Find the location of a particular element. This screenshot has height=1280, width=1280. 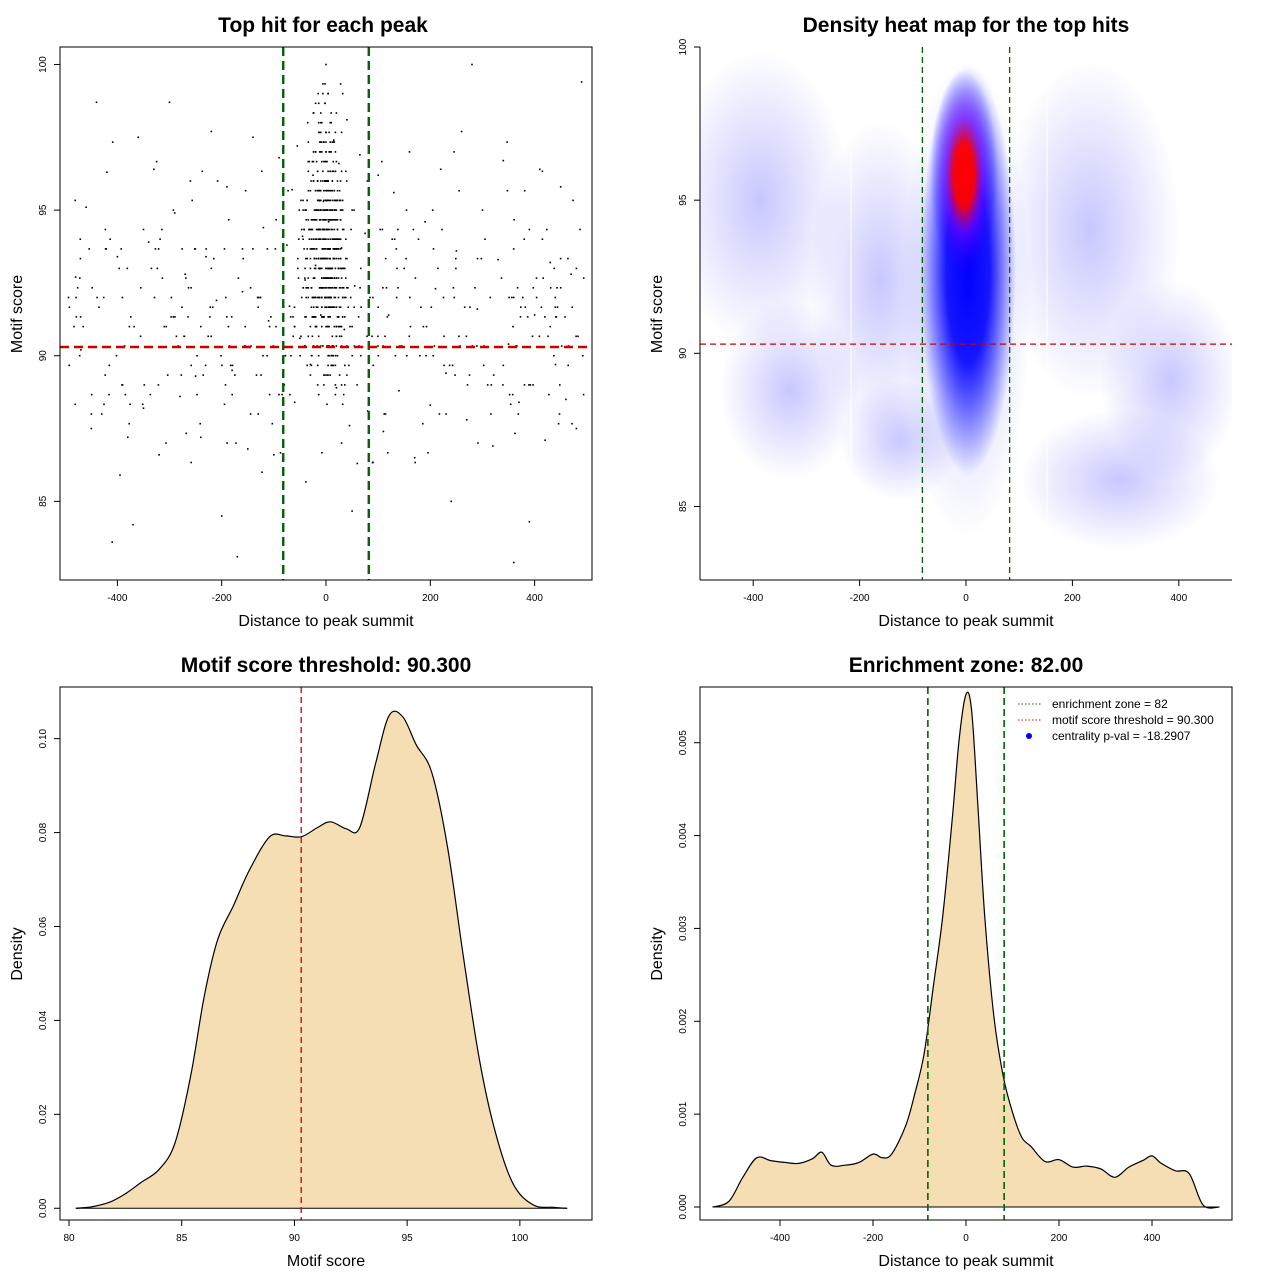

x-tick-label: 0 is located at coordinates (326, 598).